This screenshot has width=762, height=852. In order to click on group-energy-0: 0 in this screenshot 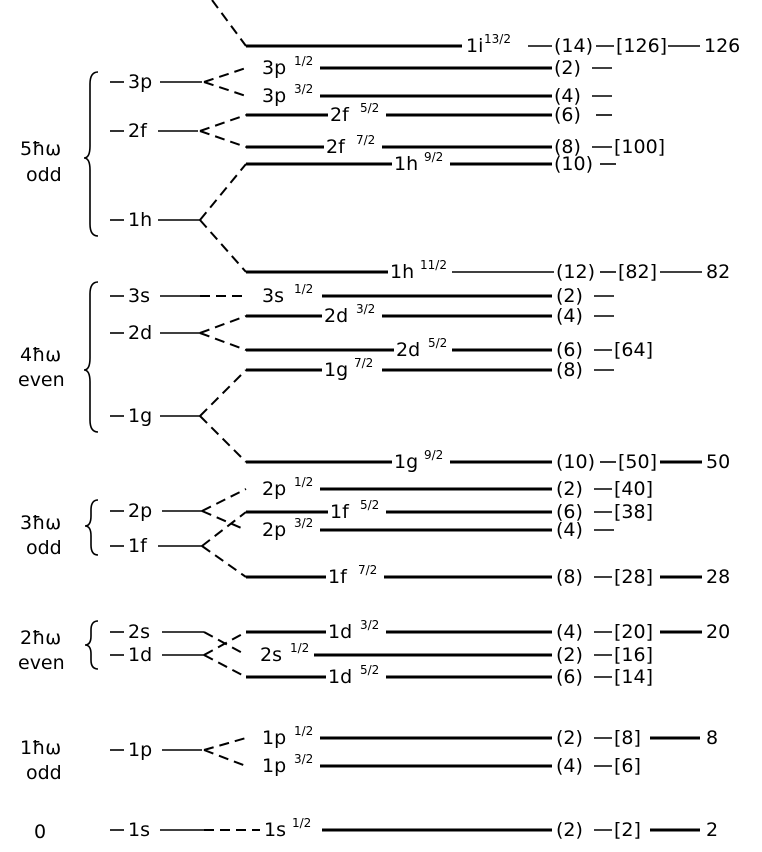, I will do `click(40, 832)`.